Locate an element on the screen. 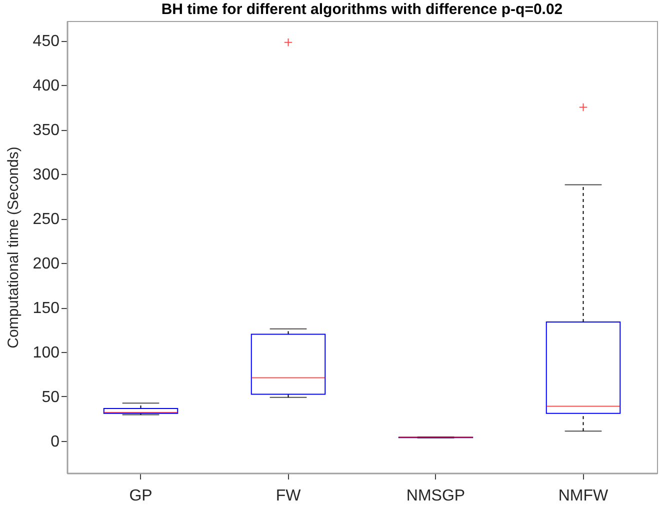  y-axis-title: Computational time (Seconds) is located at coordinates (13, 247).